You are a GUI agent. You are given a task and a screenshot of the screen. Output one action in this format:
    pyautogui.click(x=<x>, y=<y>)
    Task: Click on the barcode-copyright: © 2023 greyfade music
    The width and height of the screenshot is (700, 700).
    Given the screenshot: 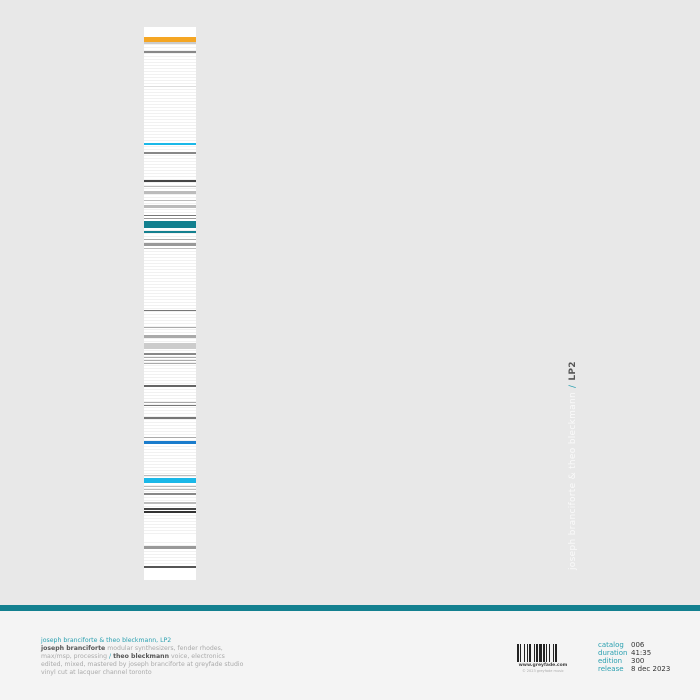 What is the action you would take?
    pyautogui.click(x=543, y=671)
    